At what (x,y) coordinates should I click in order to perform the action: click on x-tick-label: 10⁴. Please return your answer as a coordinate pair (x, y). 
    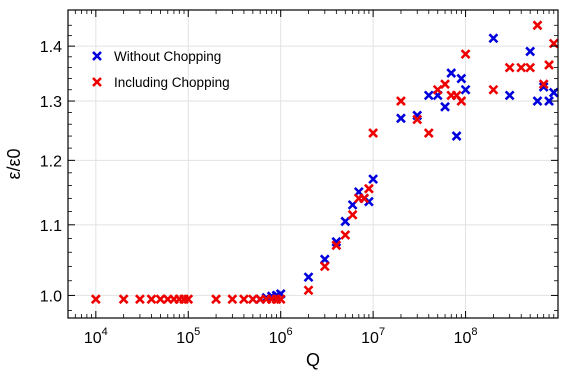
    Looking at the image, I should click on (96, 336).